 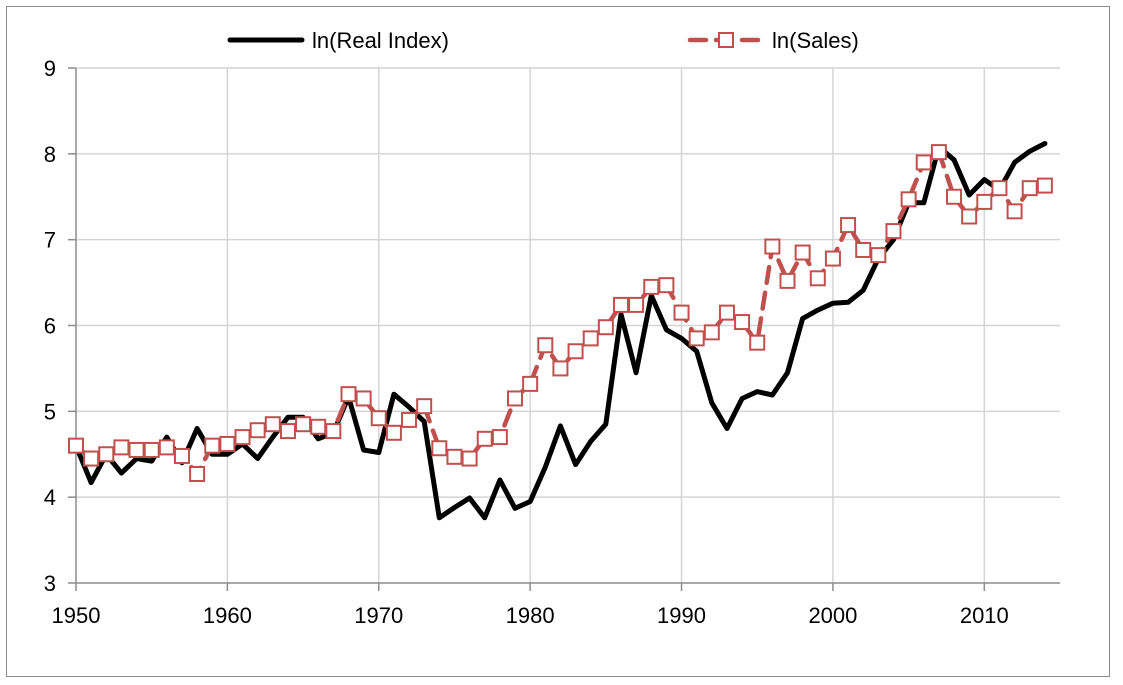 What do you see at coordinates (543, 40) in the screenshot?
I see `legend: ln(Real Index) ln(Sales)` at bounding box center [543, 40].